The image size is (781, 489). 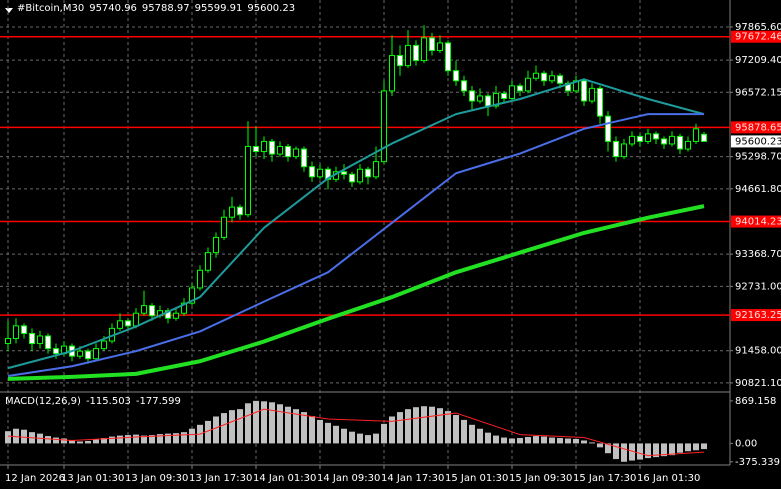 What do you see at coordinates (755, 401) in the screenshot?
I see `y-tick-label: 869.158` at bounding box center [755, 401].